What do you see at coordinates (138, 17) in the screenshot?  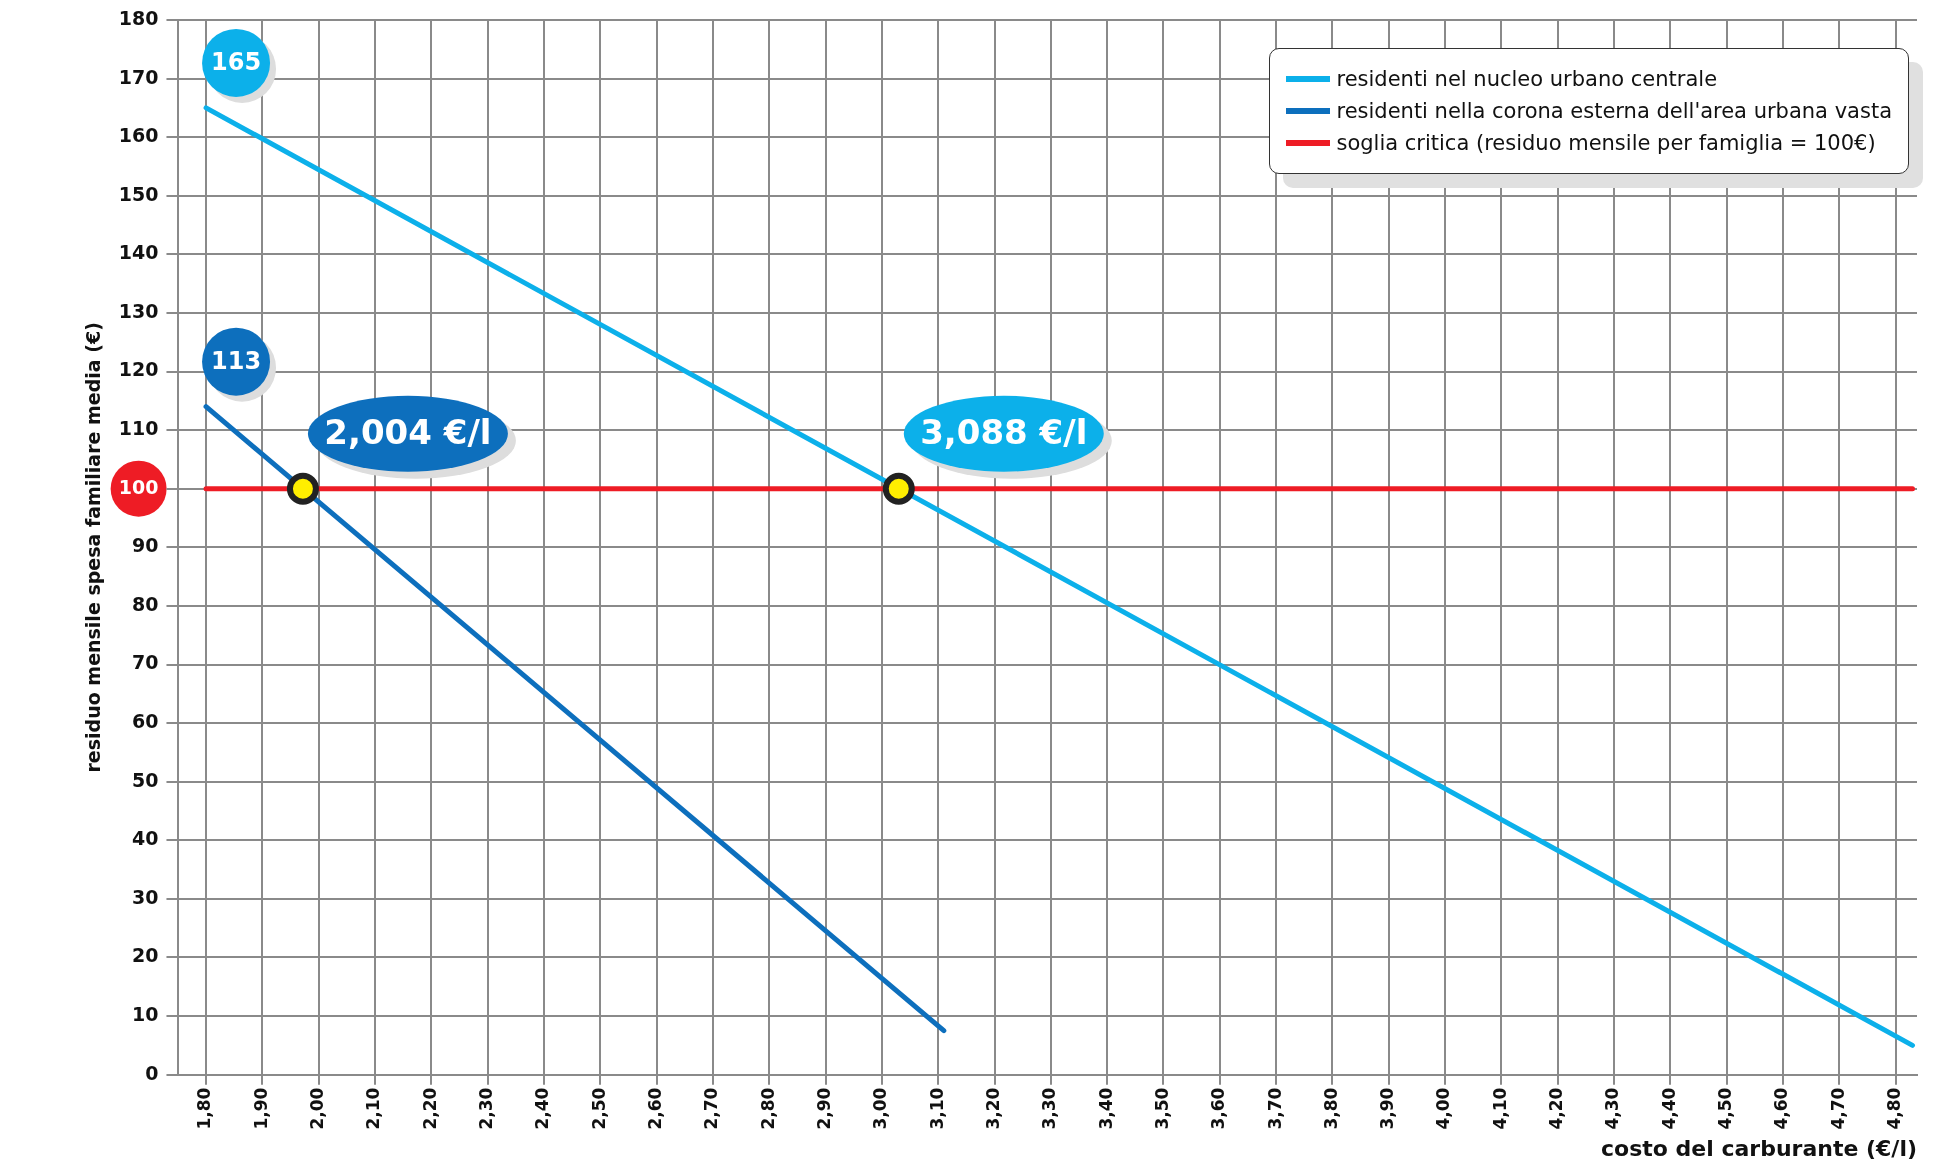 I see `y-tick-label: 180` at bounding box center [138, 17].